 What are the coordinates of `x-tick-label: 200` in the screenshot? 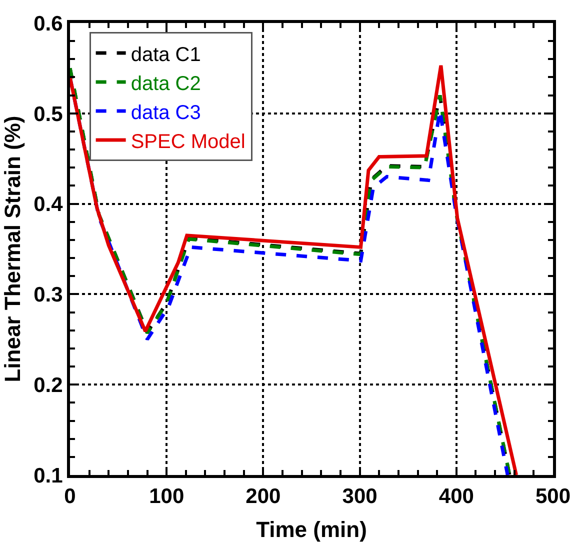 It's located at (263, 496).